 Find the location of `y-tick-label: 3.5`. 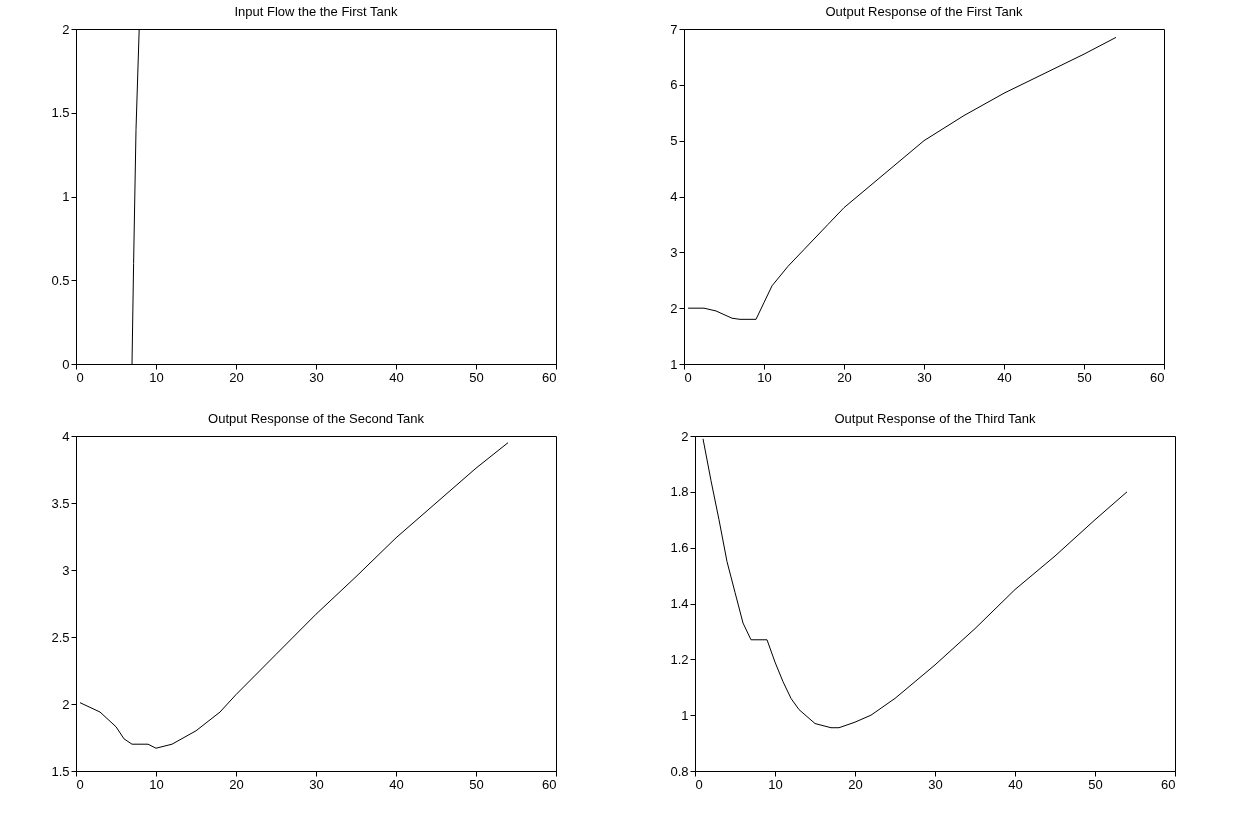

y-tick-label: 3.5 is located at coordinates (60, 503).